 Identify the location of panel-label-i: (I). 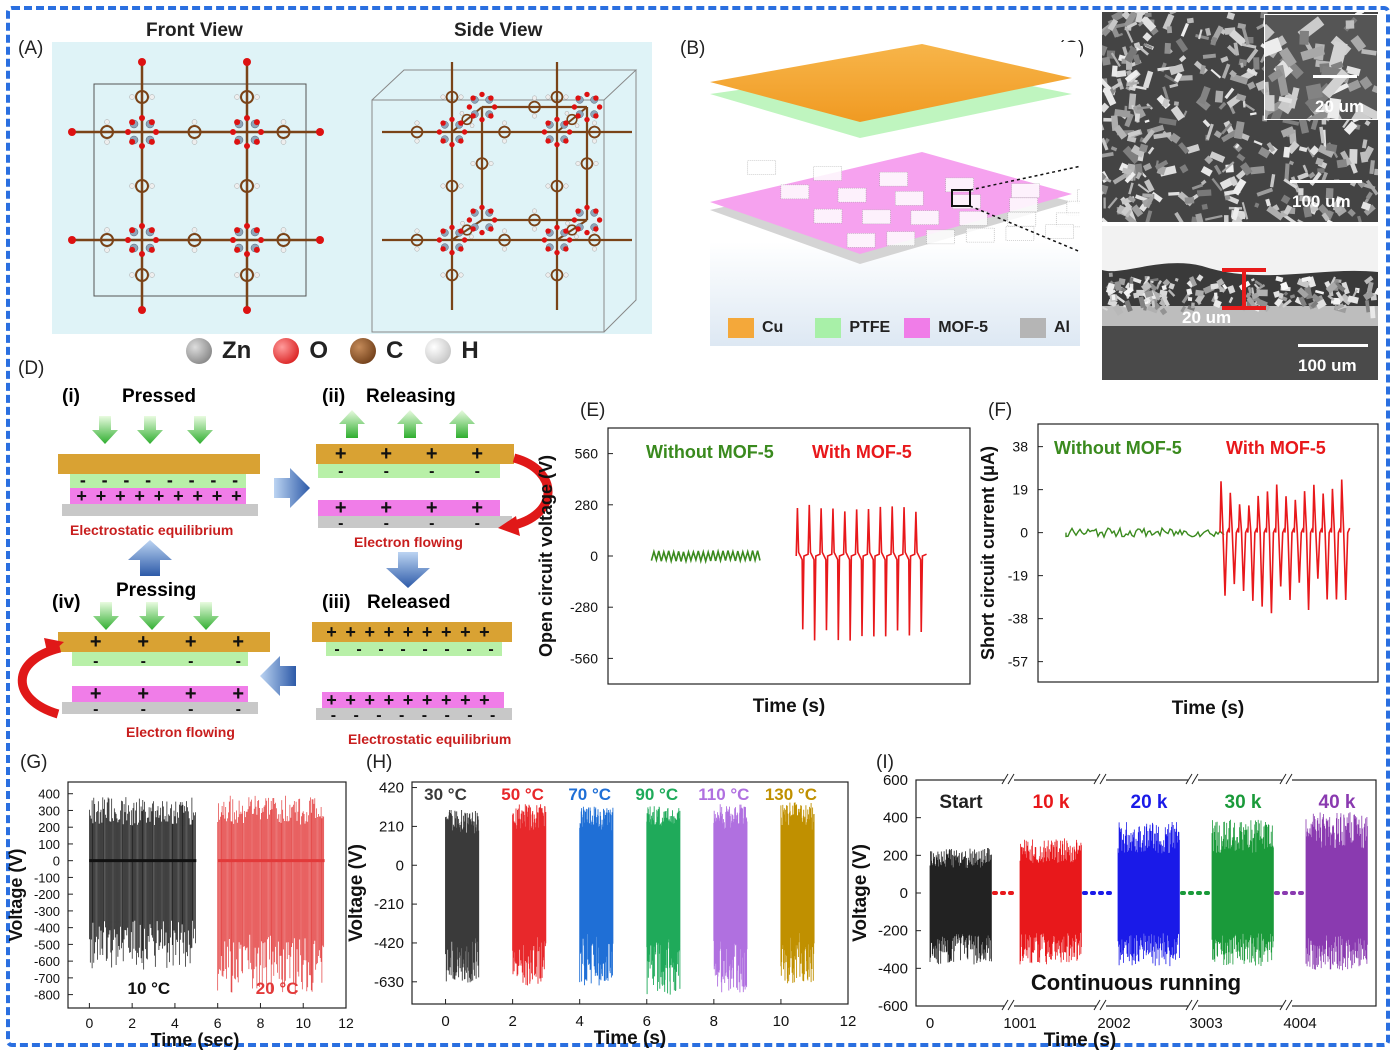
(885, 762).